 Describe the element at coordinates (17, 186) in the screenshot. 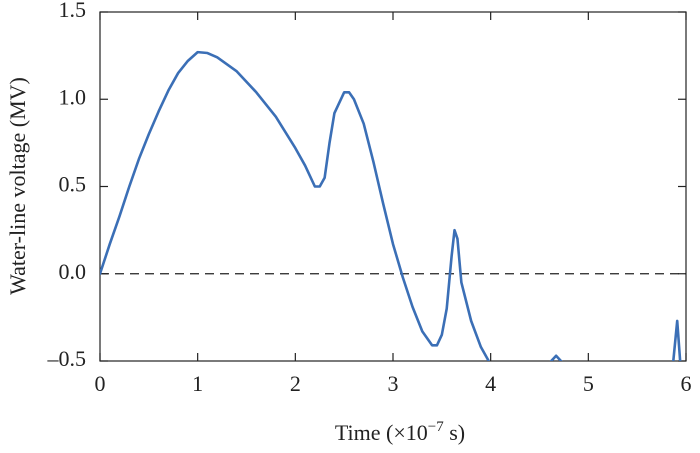

I see `y-axis-label: Water-line voltage (MV)` at that location.